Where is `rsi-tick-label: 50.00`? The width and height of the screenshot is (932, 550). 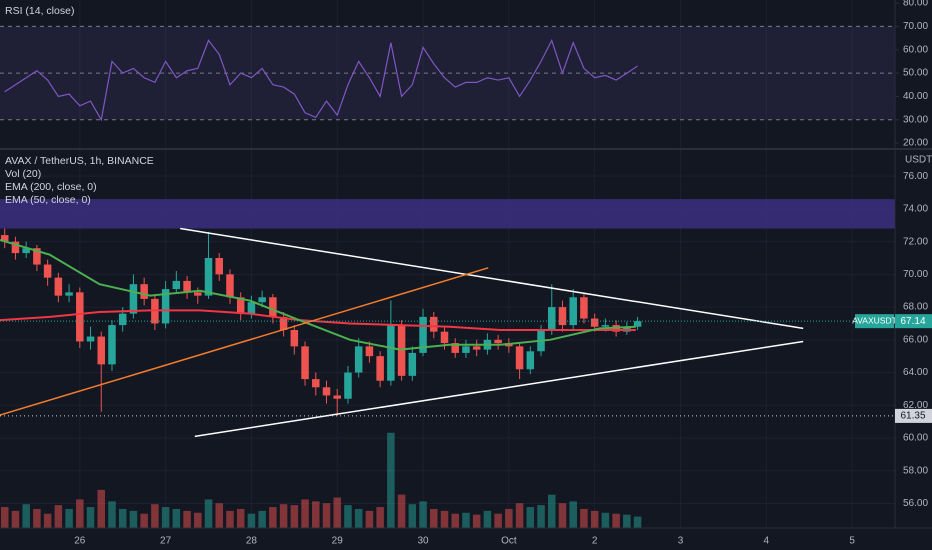
rsi-tick-label: 50.00 is located at coordinates (915, 73).